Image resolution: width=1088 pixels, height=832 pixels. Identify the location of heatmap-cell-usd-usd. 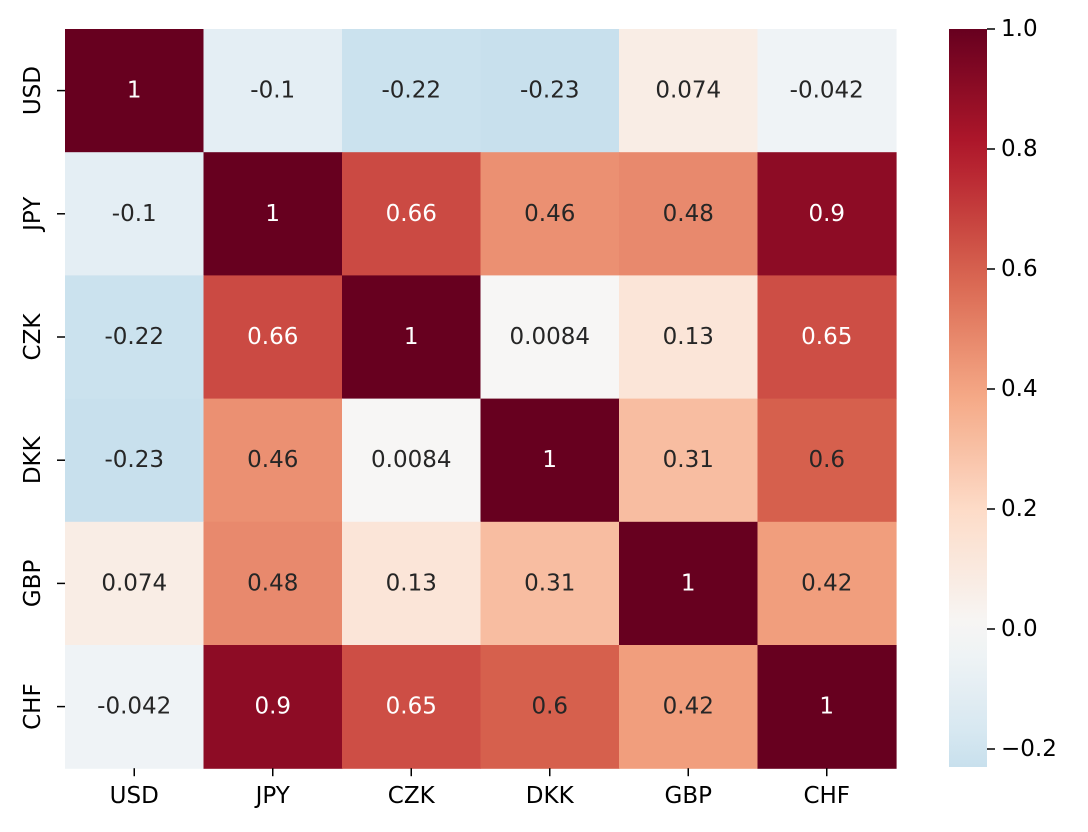
(135, 91).